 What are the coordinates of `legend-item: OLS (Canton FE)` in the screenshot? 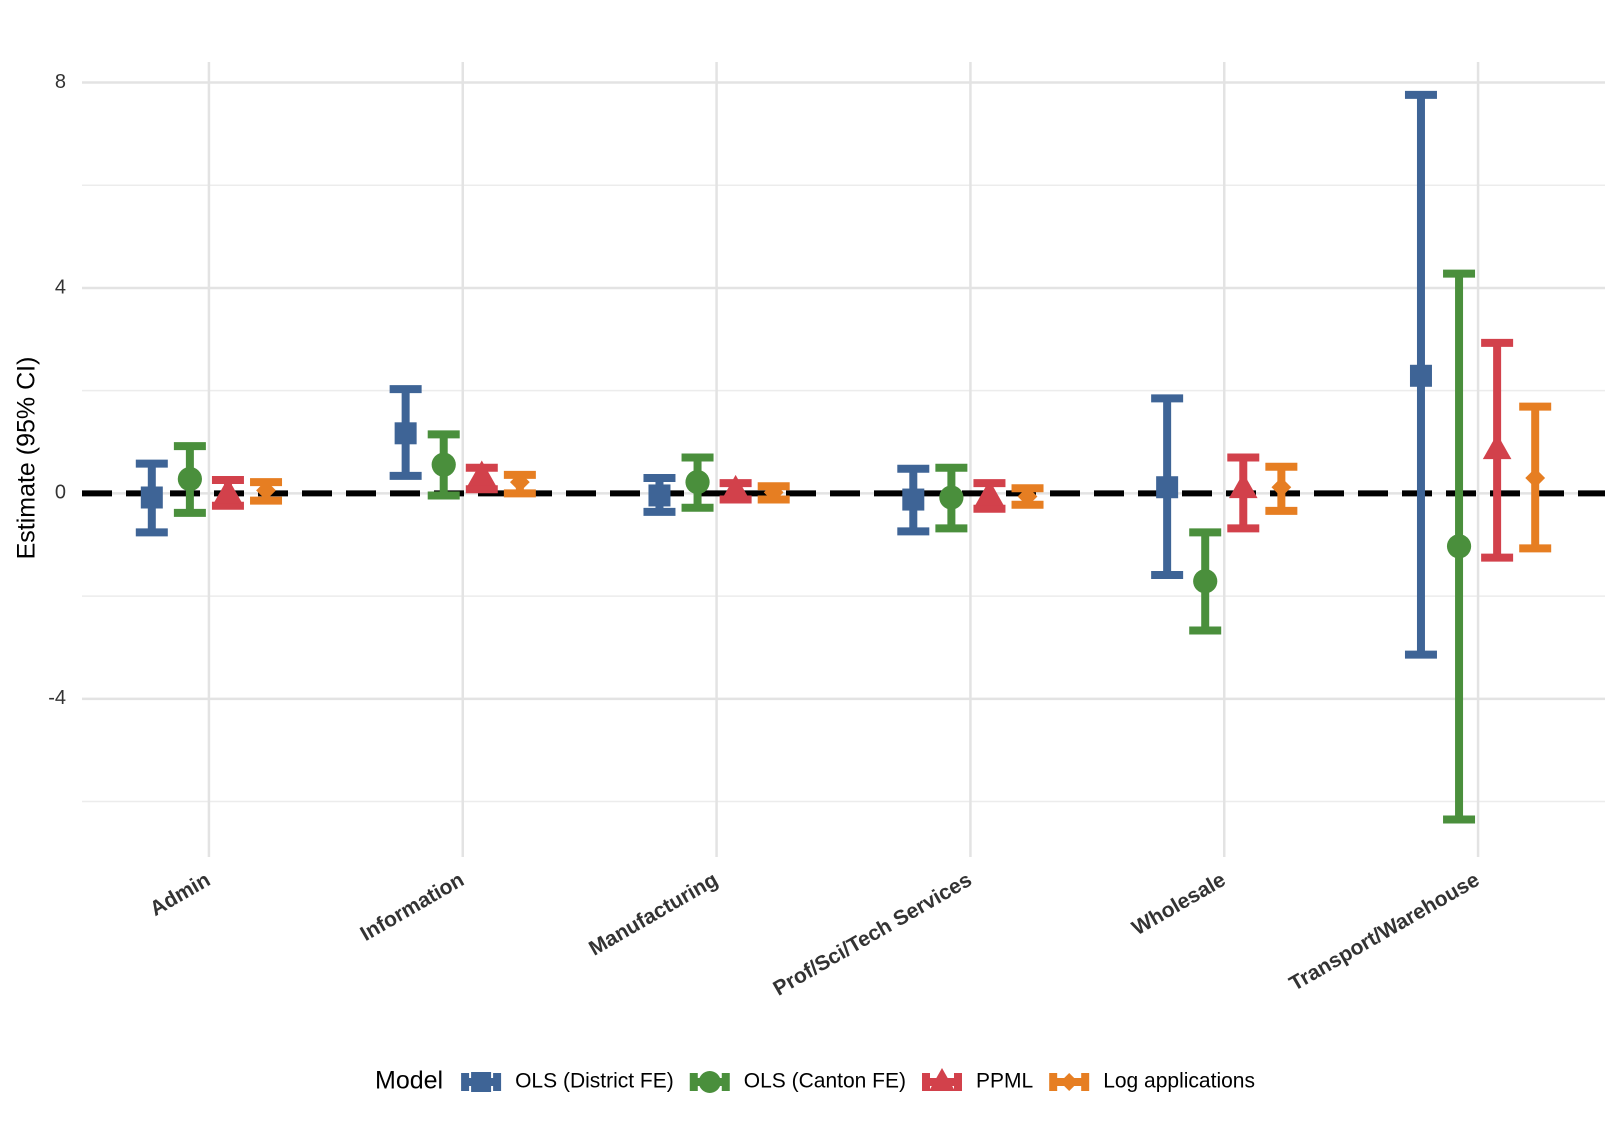 It's located at (797, 1081).